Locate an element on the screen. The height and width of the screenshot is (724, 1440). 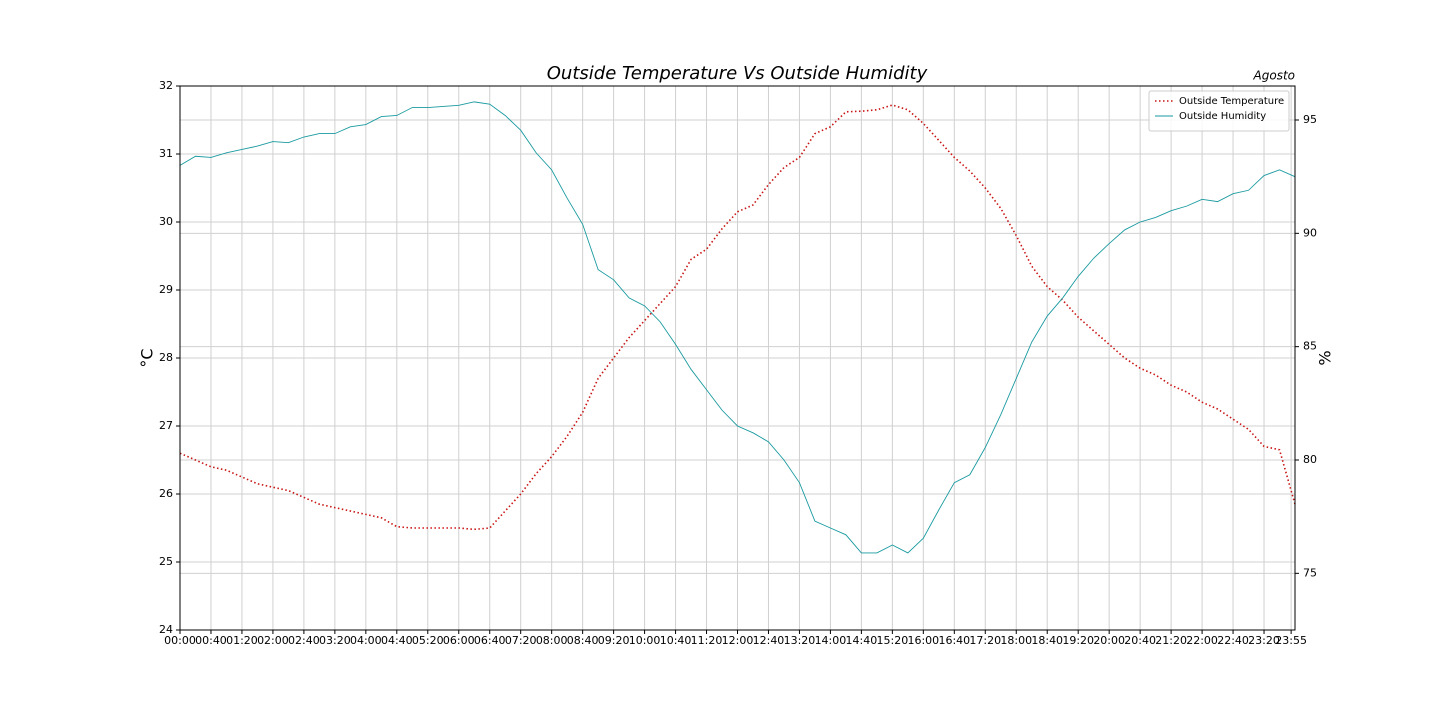
y2-tick-label: 95 is located at coordinates (1310, 119).